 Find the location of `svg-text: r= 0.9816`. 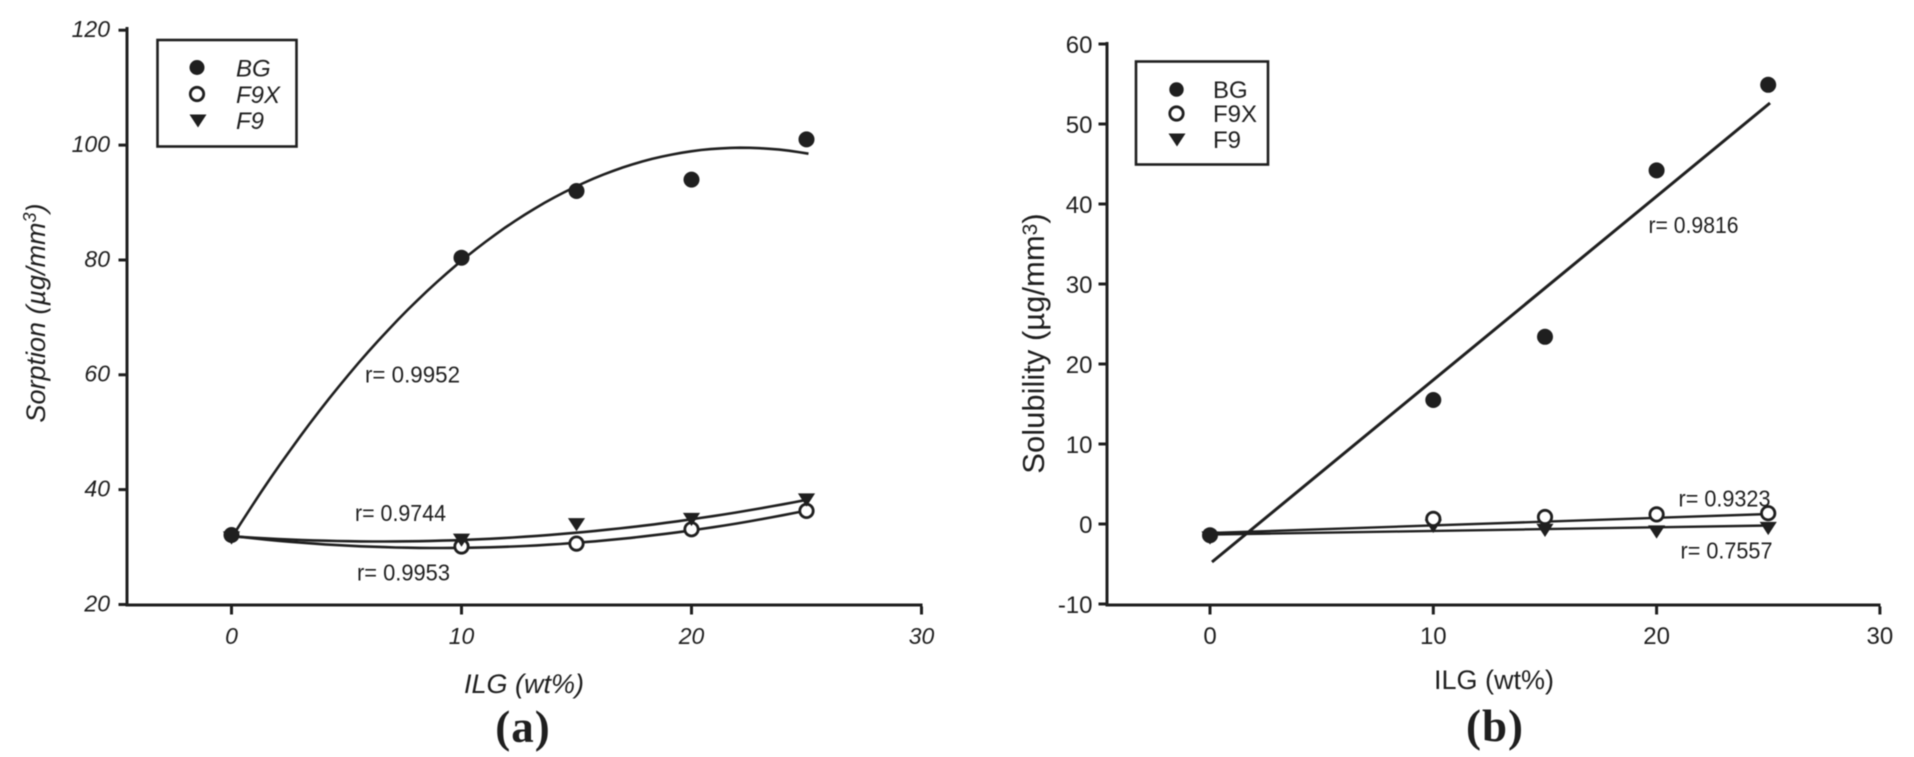

svg-text: r= 0.9816 is located at coordinates (1694, 225).